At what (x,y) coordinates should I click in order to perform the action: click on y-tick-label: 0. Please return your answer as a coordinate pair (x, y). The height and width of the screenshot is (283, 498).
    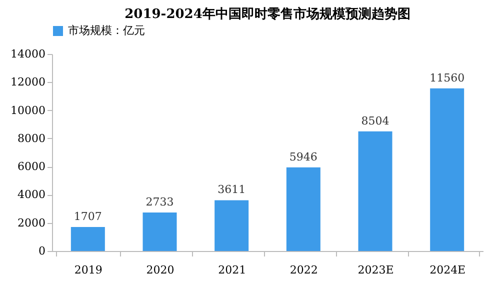
    Looking at the image, I should click on (42, 251).